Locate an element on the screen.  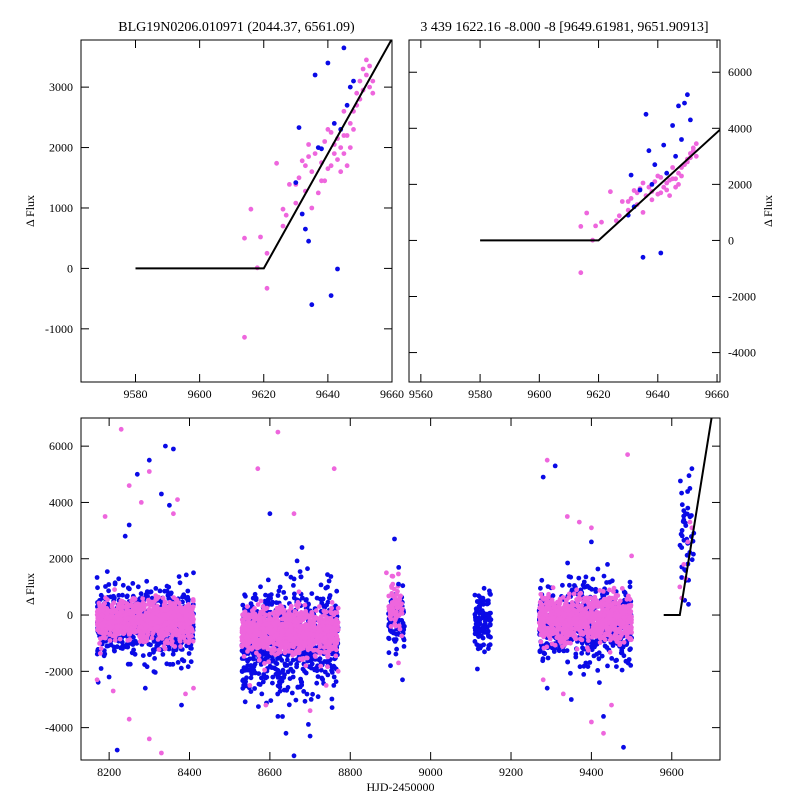
x-tick-label: 9660 is located at coordinates (392, 394).